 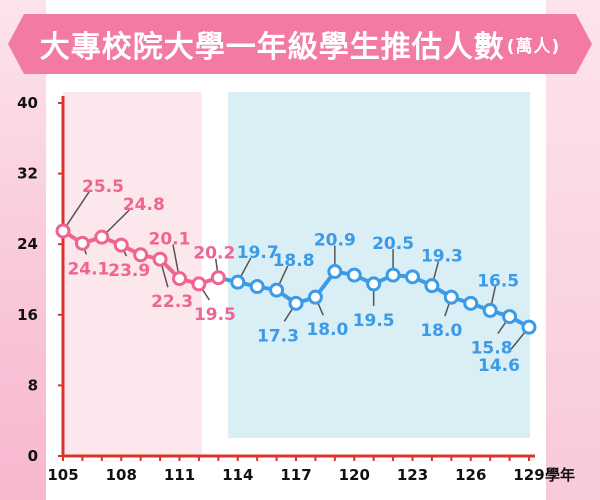 I want to click on x-tick-label: 114, so click(x=237, y=475).